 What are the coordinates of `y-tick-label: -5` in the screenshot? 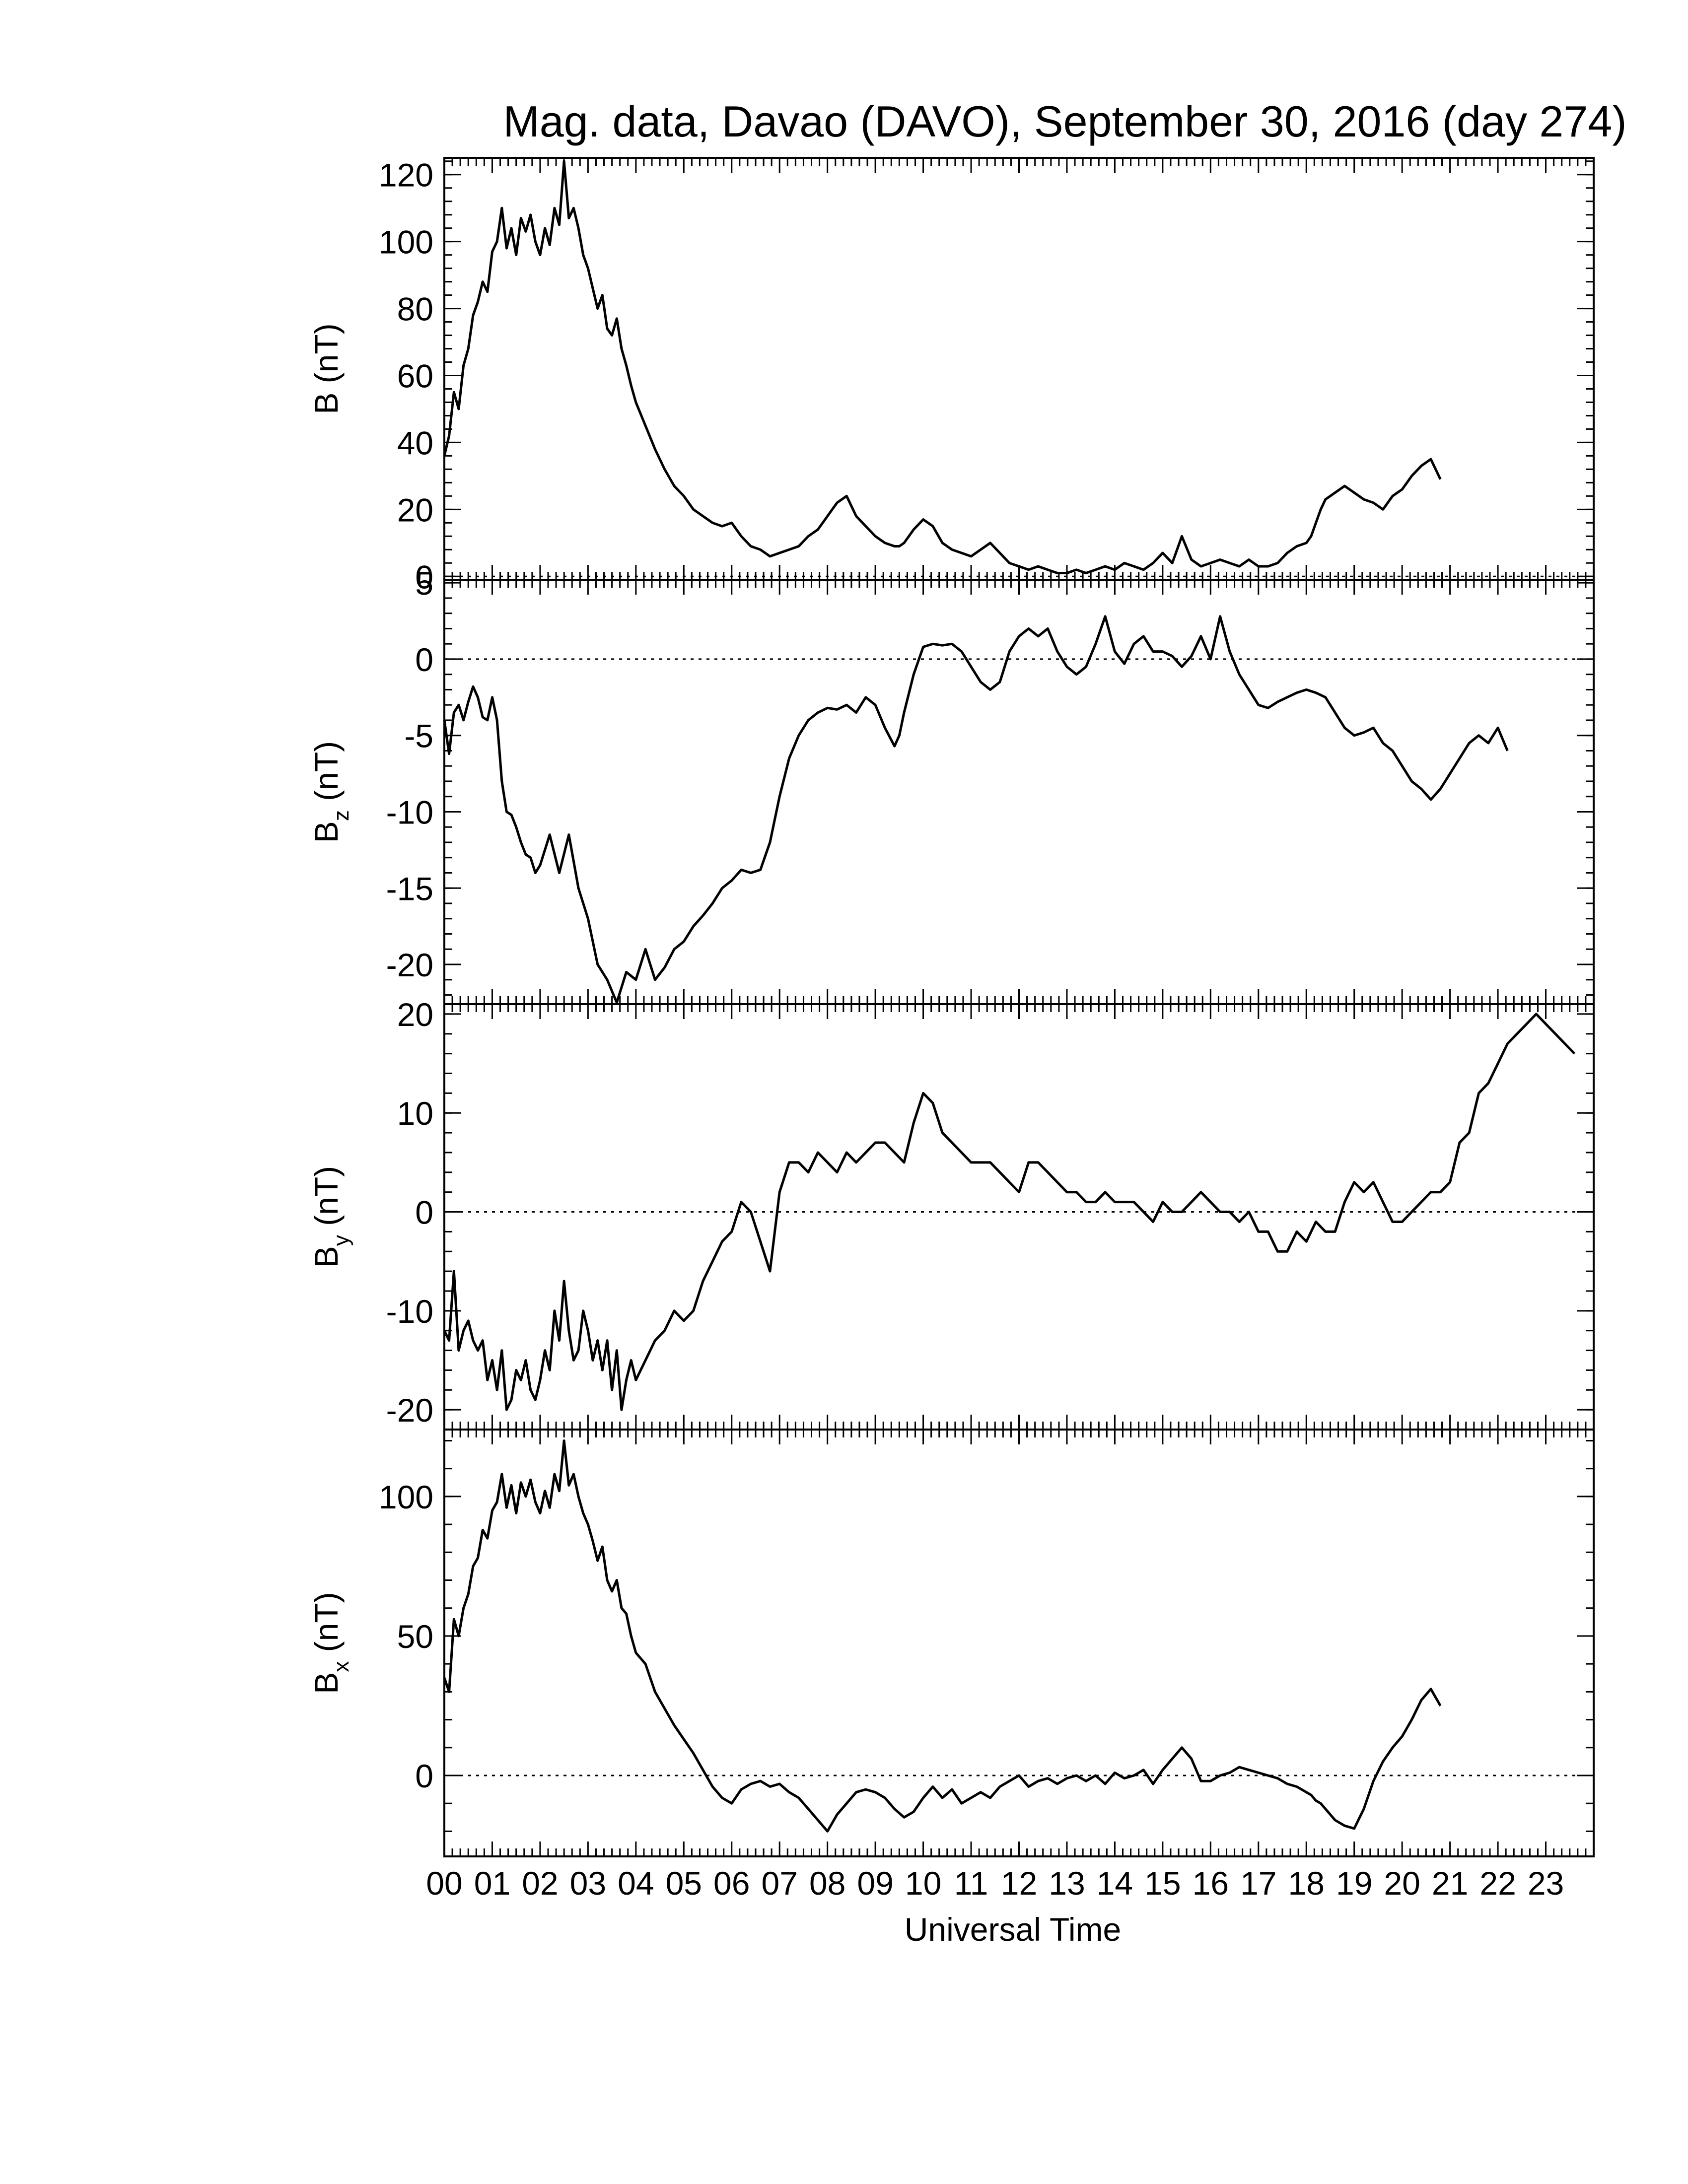 It's located at (418, 736).